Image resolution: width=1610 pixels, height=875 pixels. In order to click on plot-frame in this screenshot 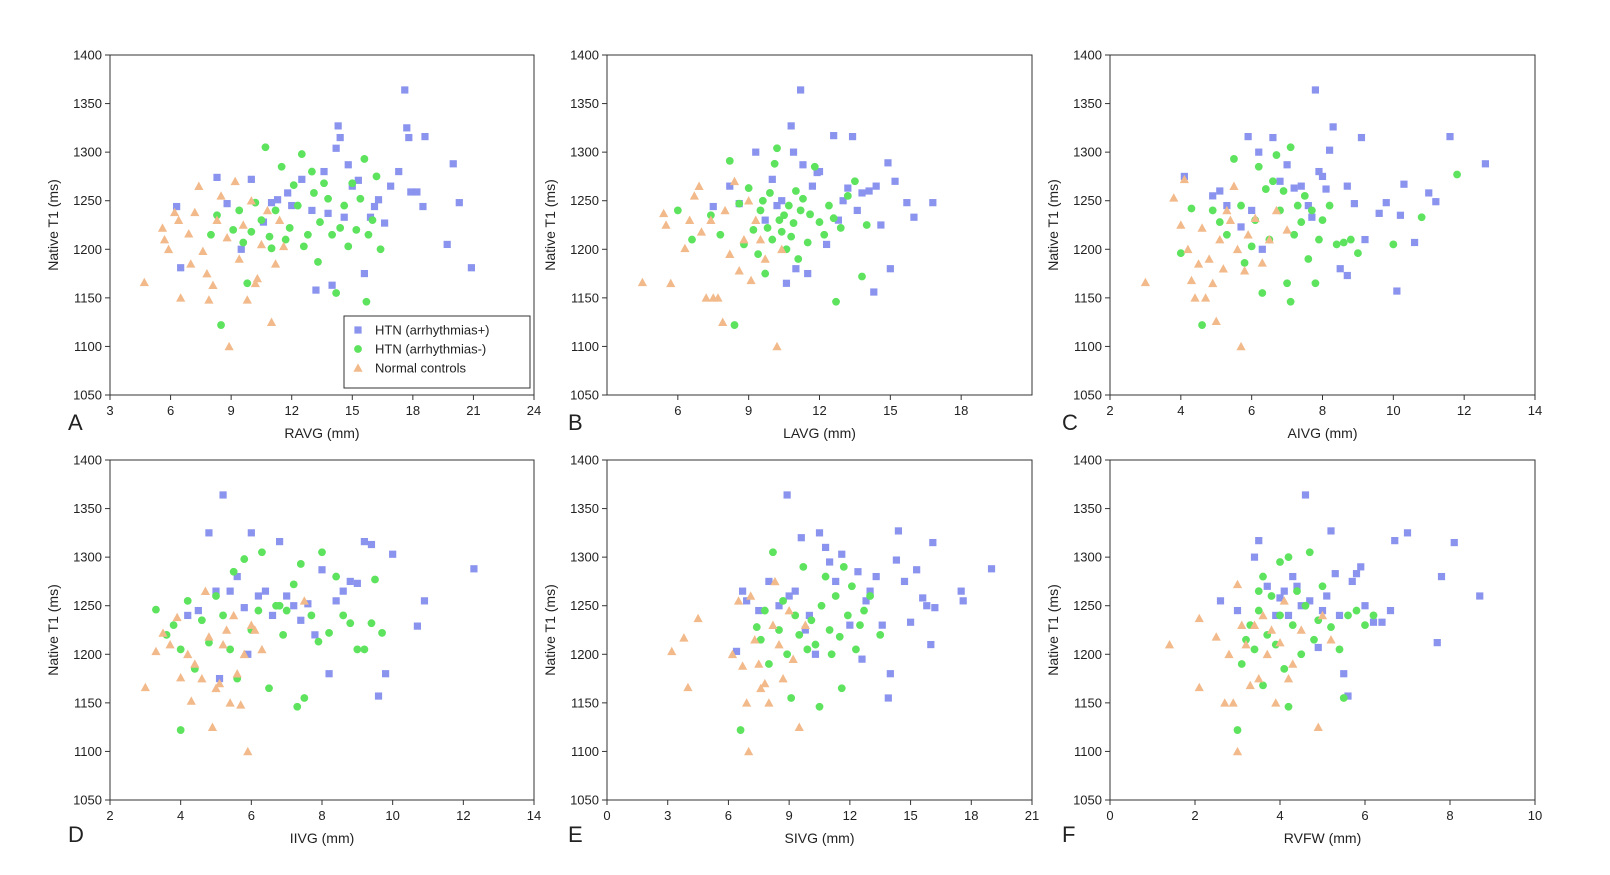, I will do `click(1322, 225)`.